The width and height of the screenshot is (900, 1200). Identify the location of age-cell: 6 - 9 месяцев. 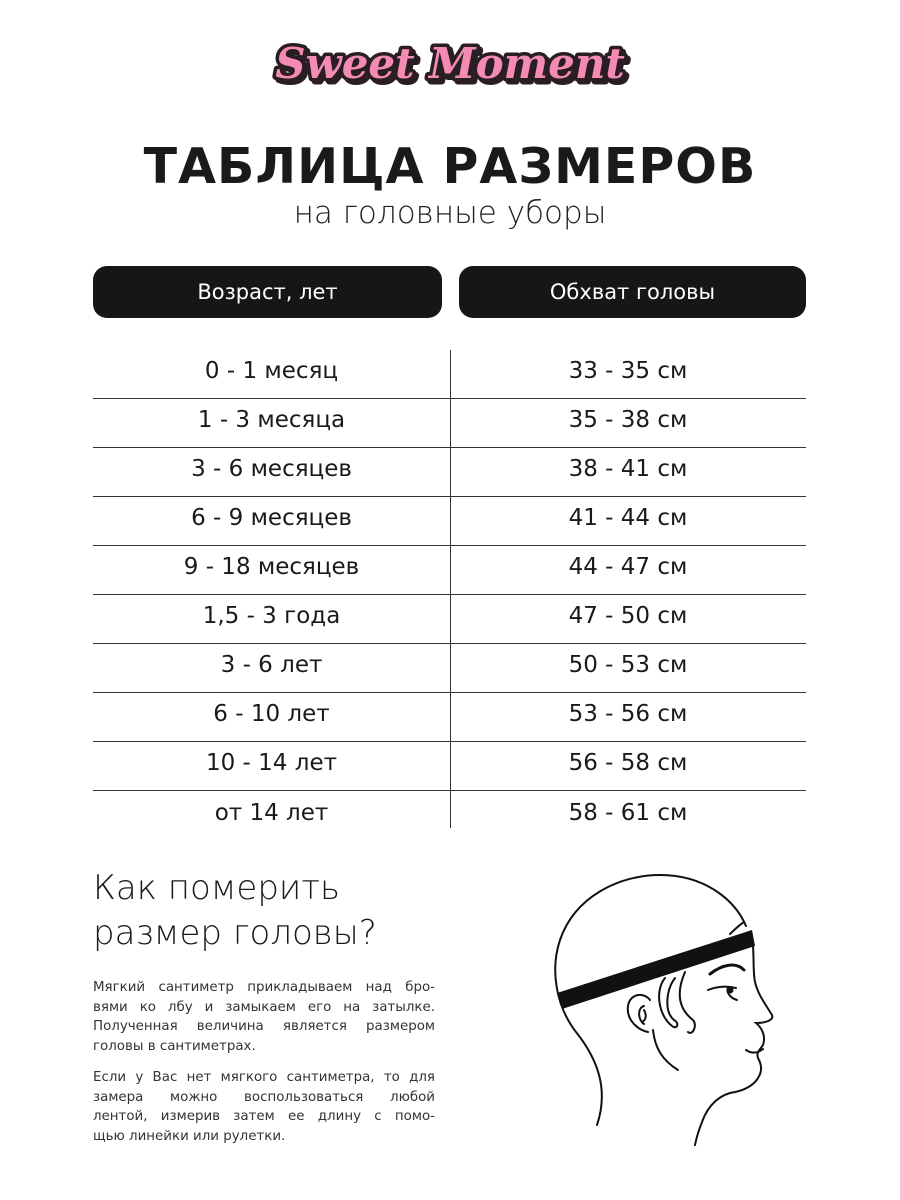
(271, 518).